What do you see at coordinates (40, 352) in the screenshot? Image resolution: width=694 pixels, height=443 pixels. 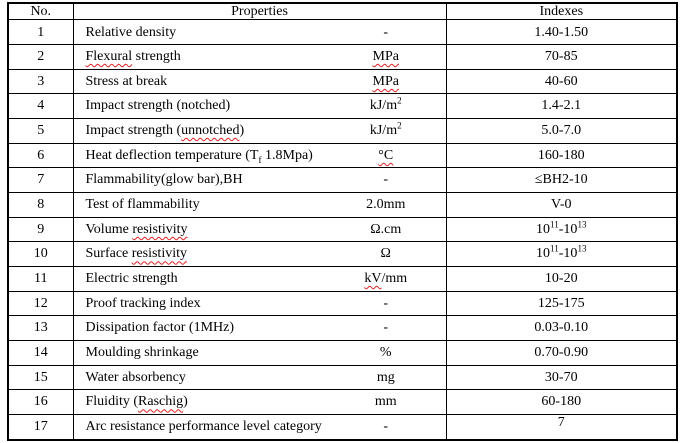 I see `row-number-cell: 14` at bounding box center [40, 352].